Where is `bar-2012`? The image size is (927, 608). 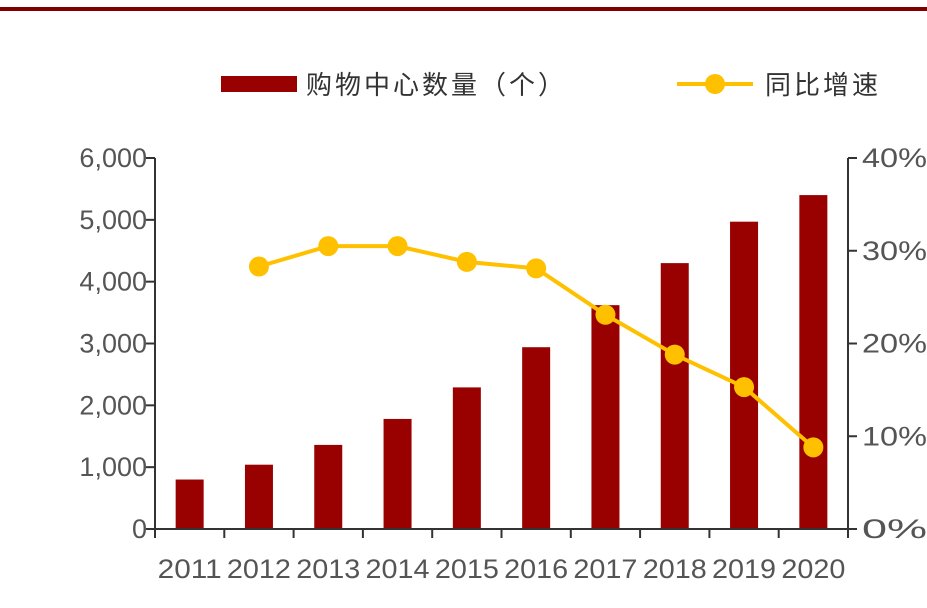 bar-2012 is located at coordinates (258, 496).